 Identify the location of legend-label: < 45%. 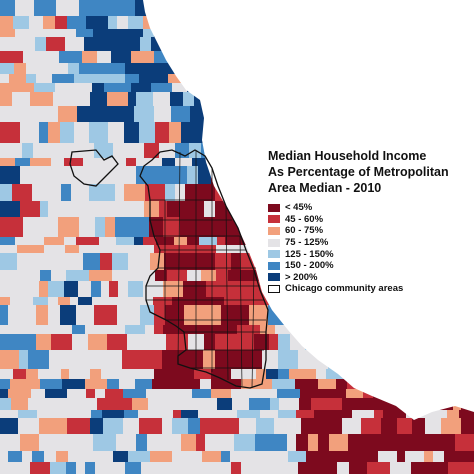
(299, 208).